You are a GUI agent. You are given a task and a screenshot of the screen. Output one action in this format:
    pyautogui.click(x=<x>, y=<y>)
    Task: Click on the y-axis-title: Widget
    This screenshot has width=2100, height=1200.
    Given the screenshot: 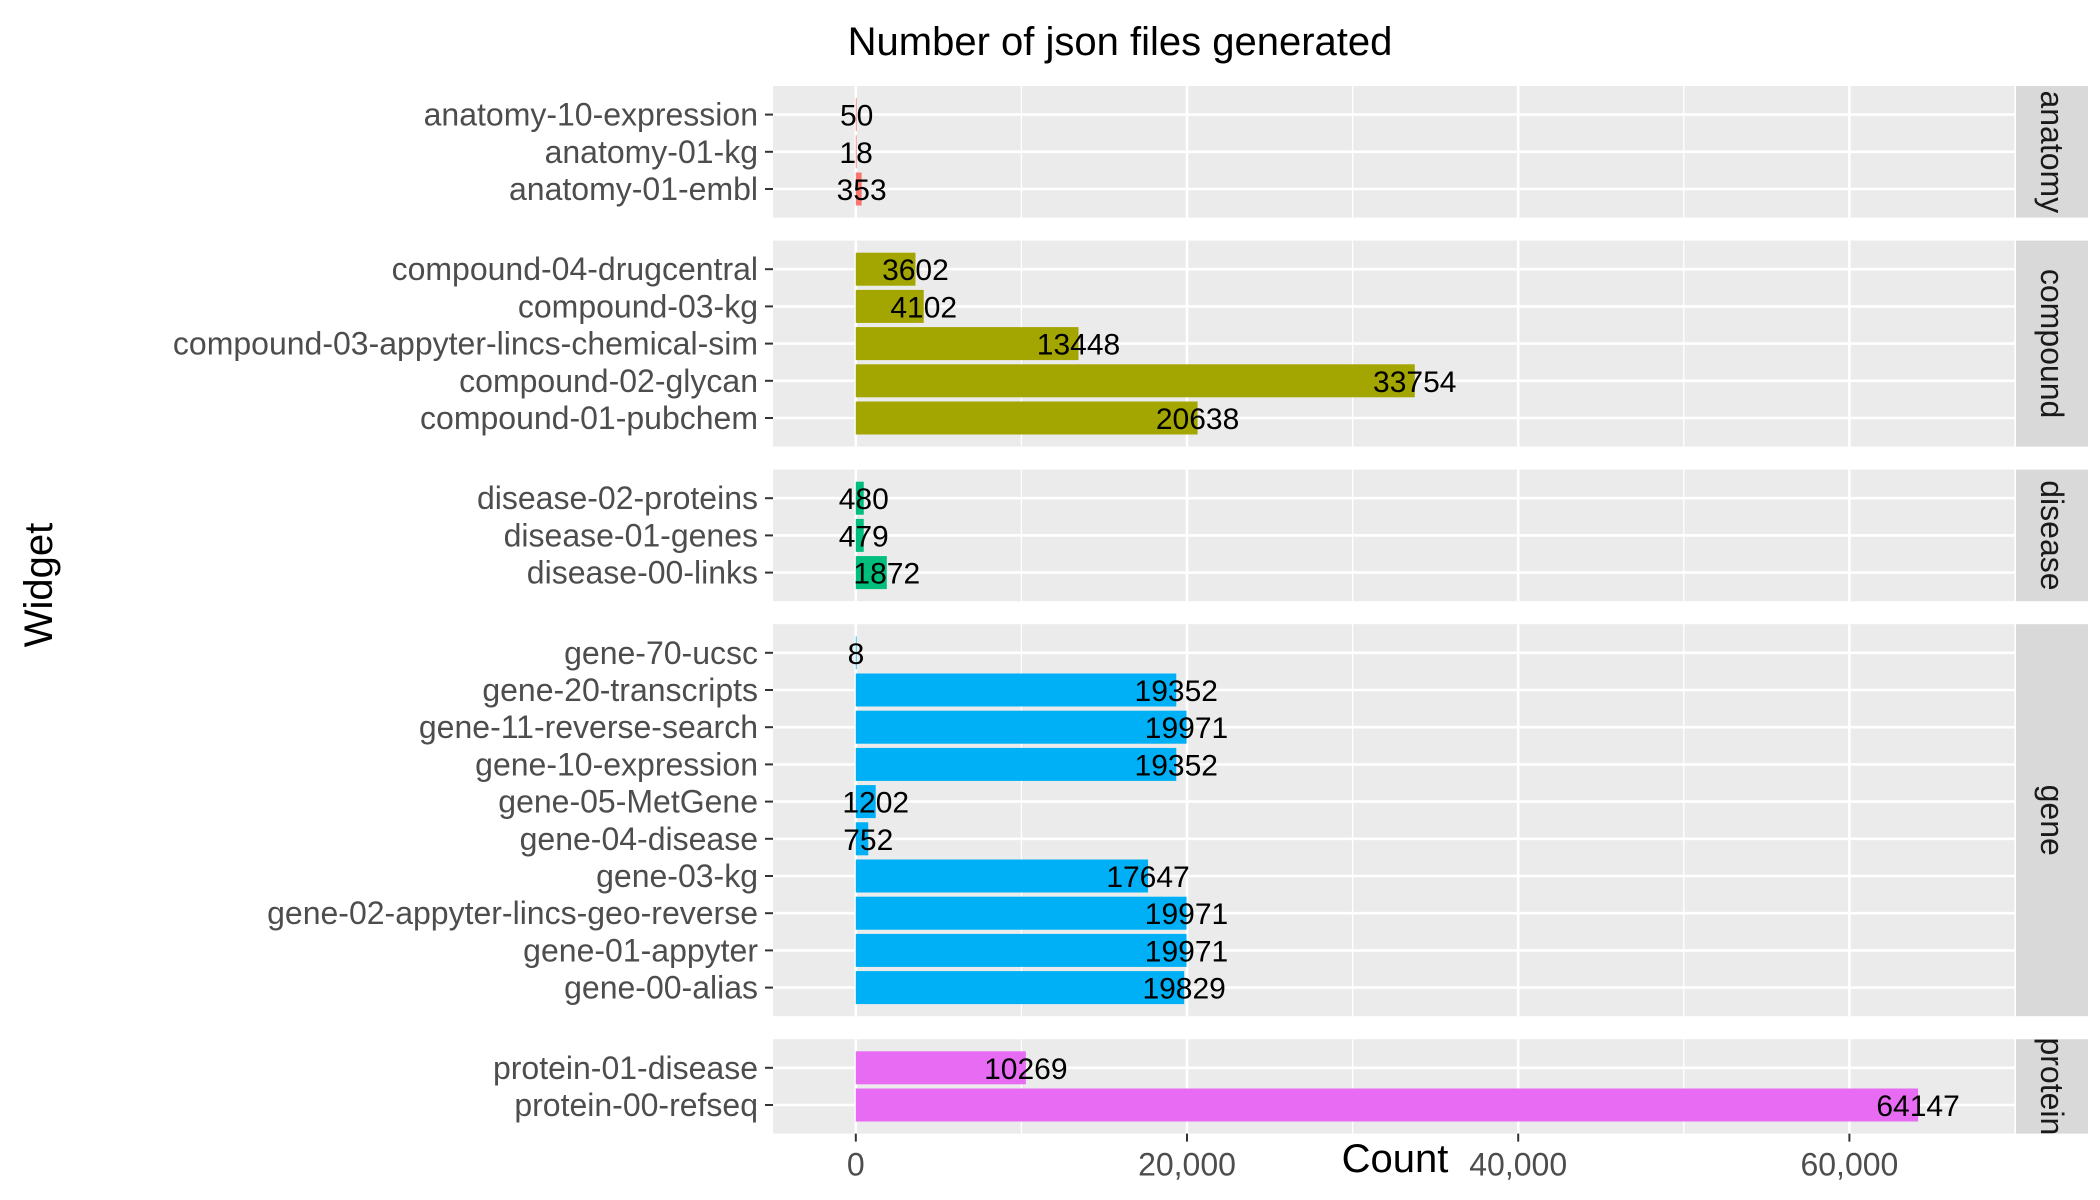 What is the action you would take?
    pyautogui.click(x=39, y=585)
    